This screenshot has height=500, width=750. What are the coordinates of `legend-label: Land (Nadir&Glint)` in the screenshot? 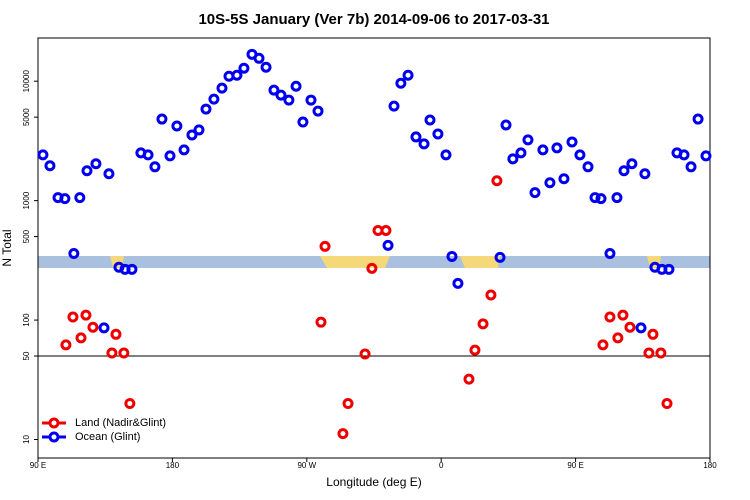 It's located at (120, 423).